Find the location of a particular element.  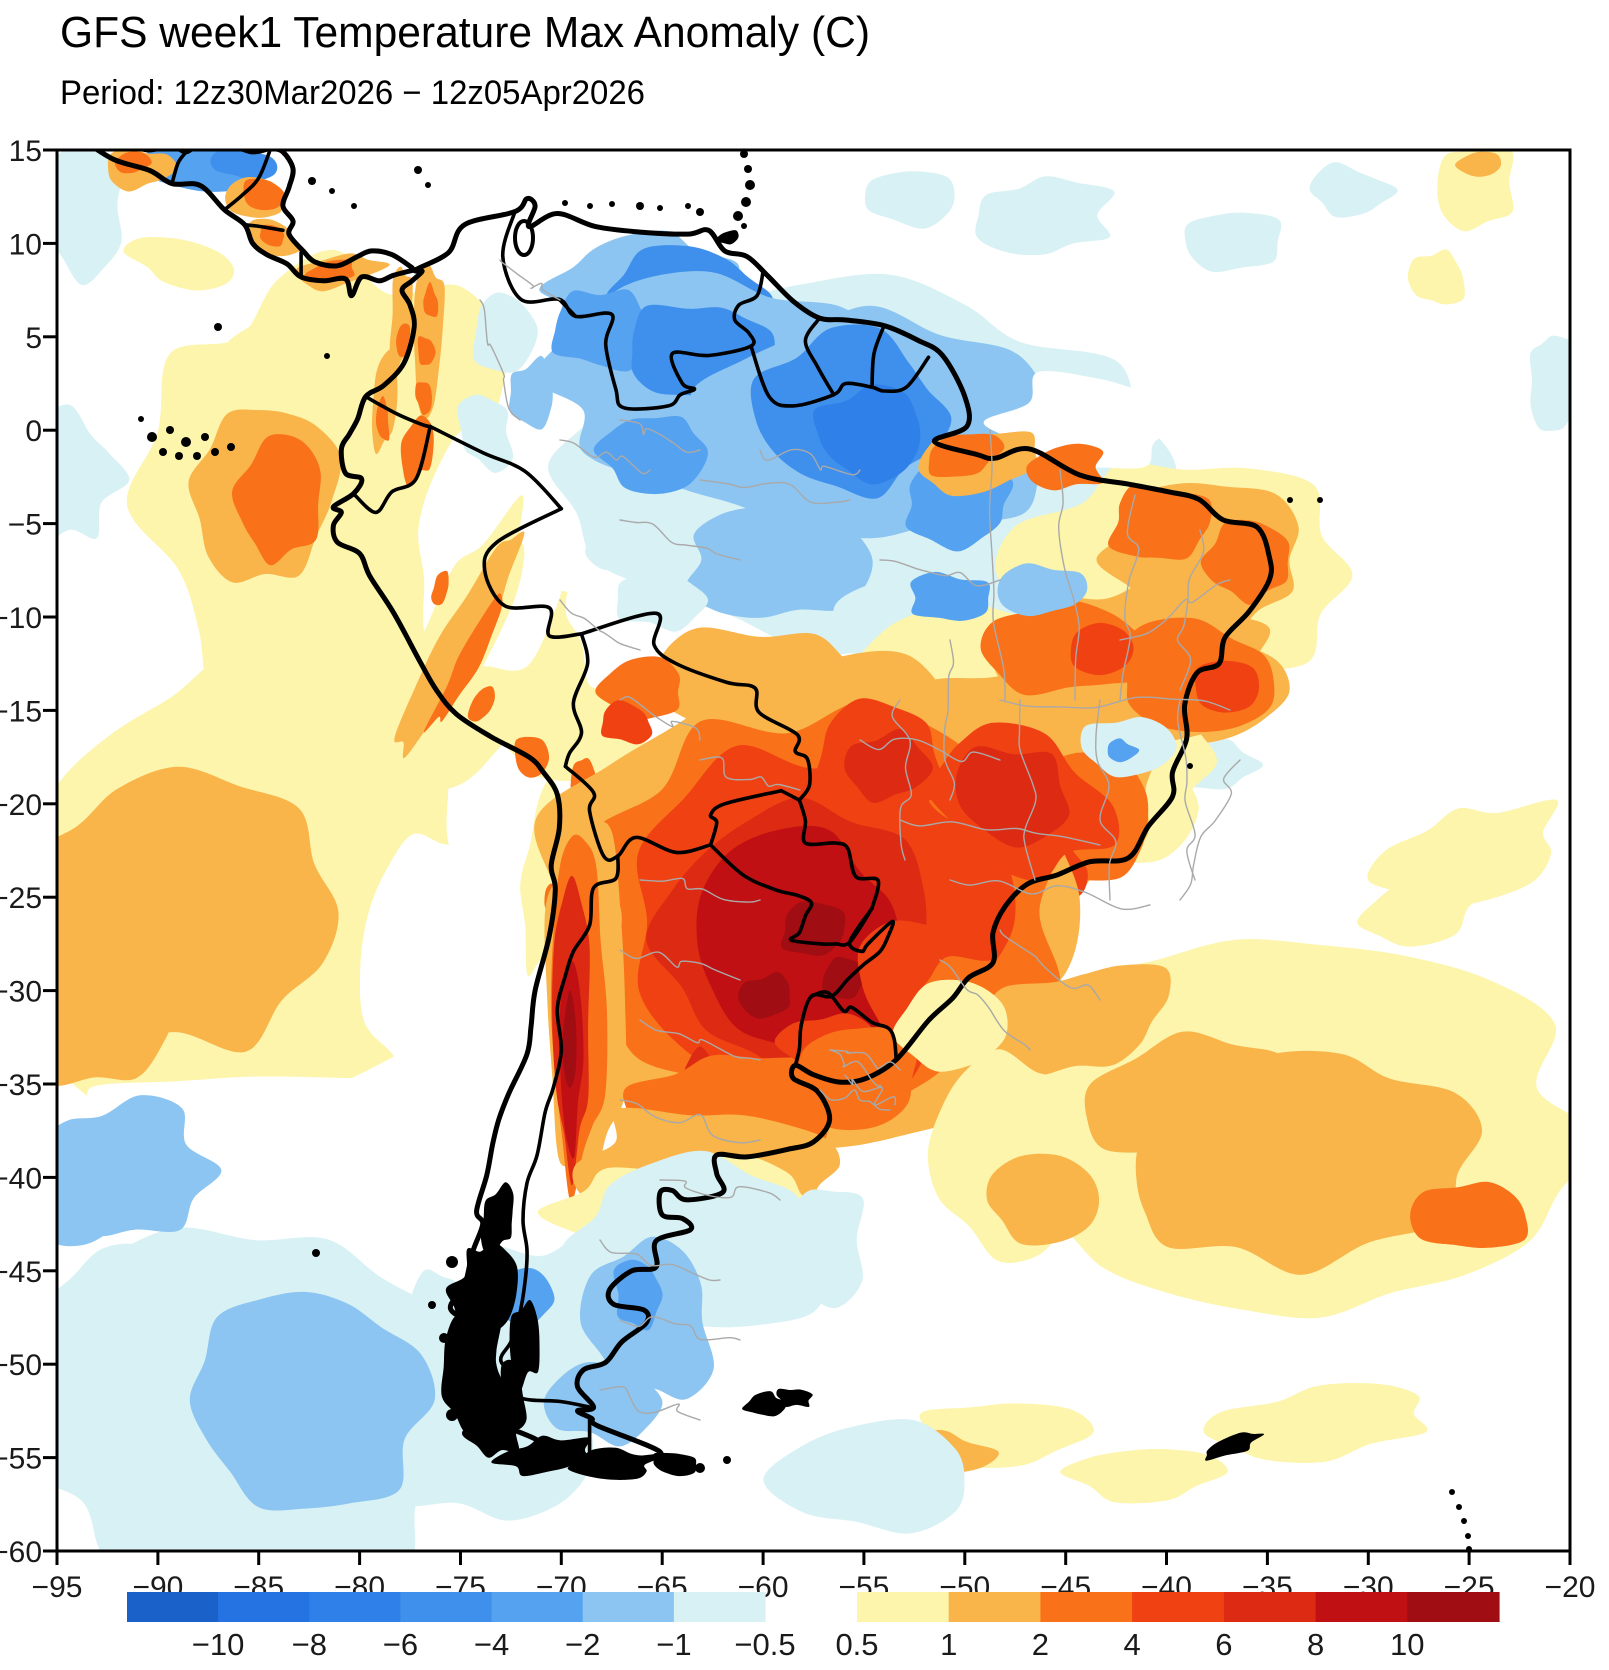

svg-text: 15 is located at coordinates (25, 151).